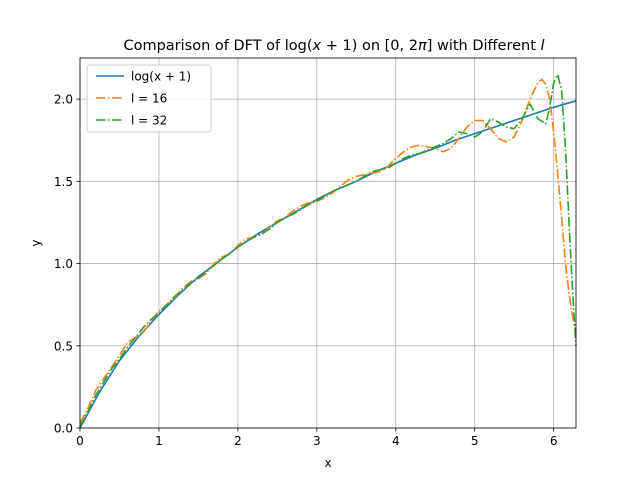  I want to click on x-axis-label: x, so click(327, 463).